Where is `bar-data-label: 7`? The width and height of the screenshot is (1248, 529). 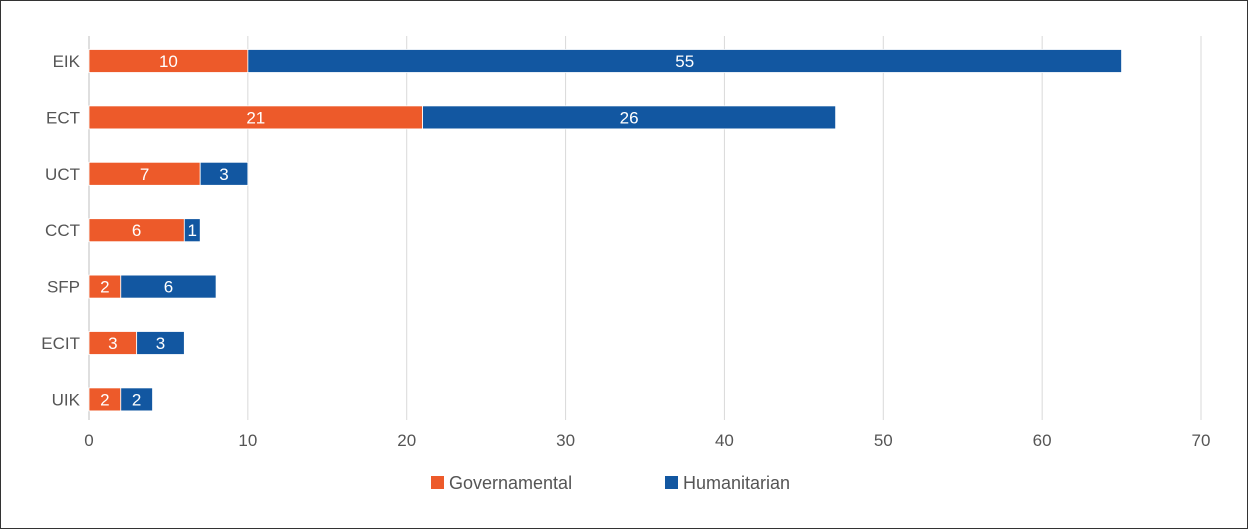 bar-data-label: 7 is located at coordinates (144, 174).